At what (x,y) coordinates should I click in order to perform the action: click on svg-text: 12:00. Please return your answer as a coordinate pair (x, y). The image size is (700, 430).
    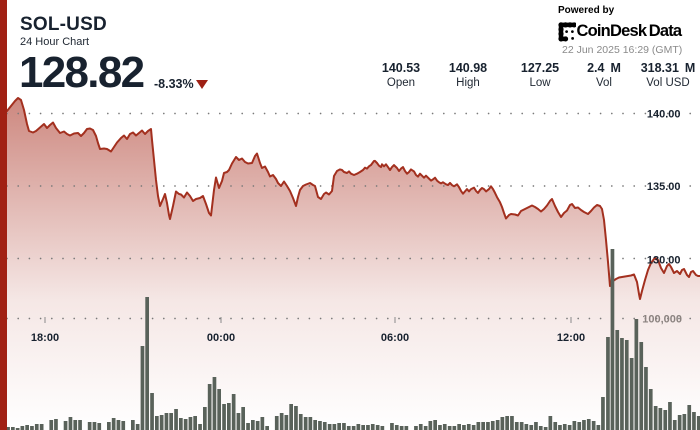
    Looking at the image, I should click on (571, 338).